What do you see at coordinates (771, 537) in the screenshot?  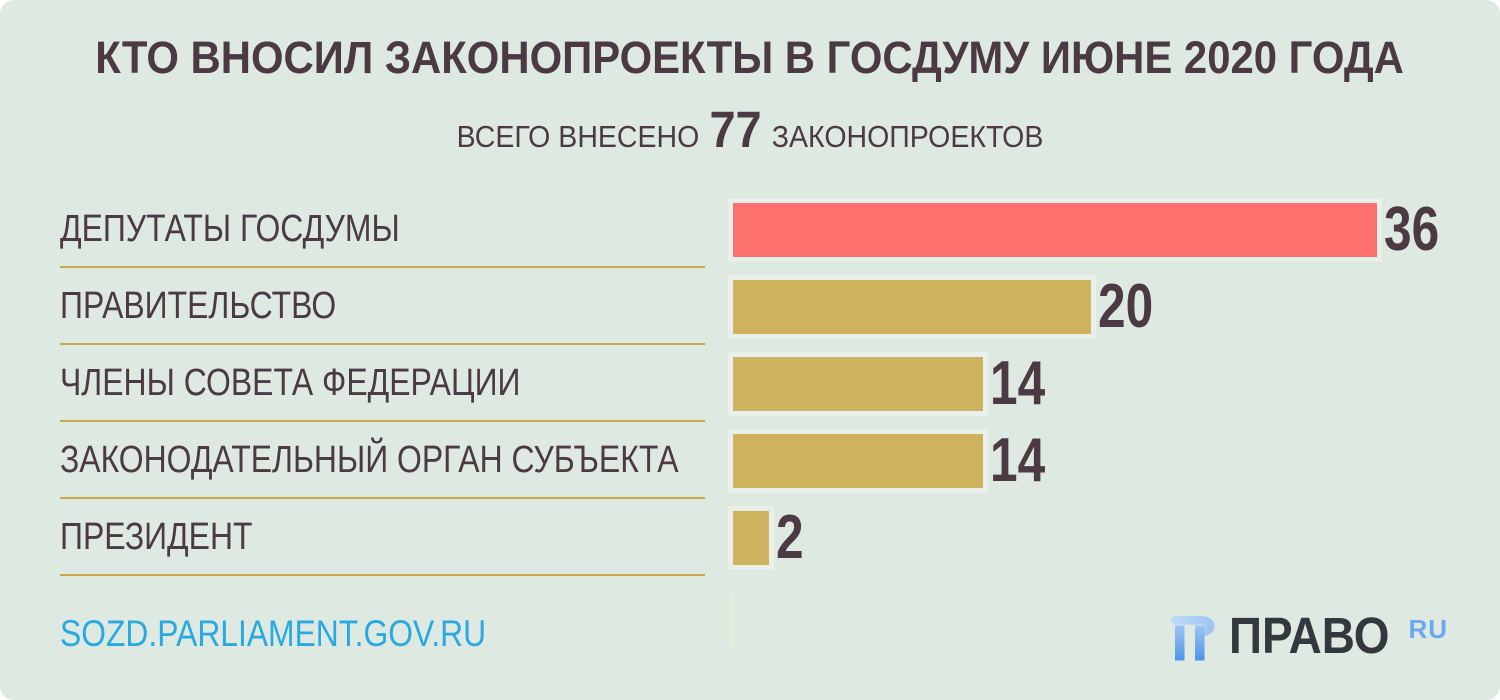 I see `bar-cell: 2` at bounding box center [771, 537].